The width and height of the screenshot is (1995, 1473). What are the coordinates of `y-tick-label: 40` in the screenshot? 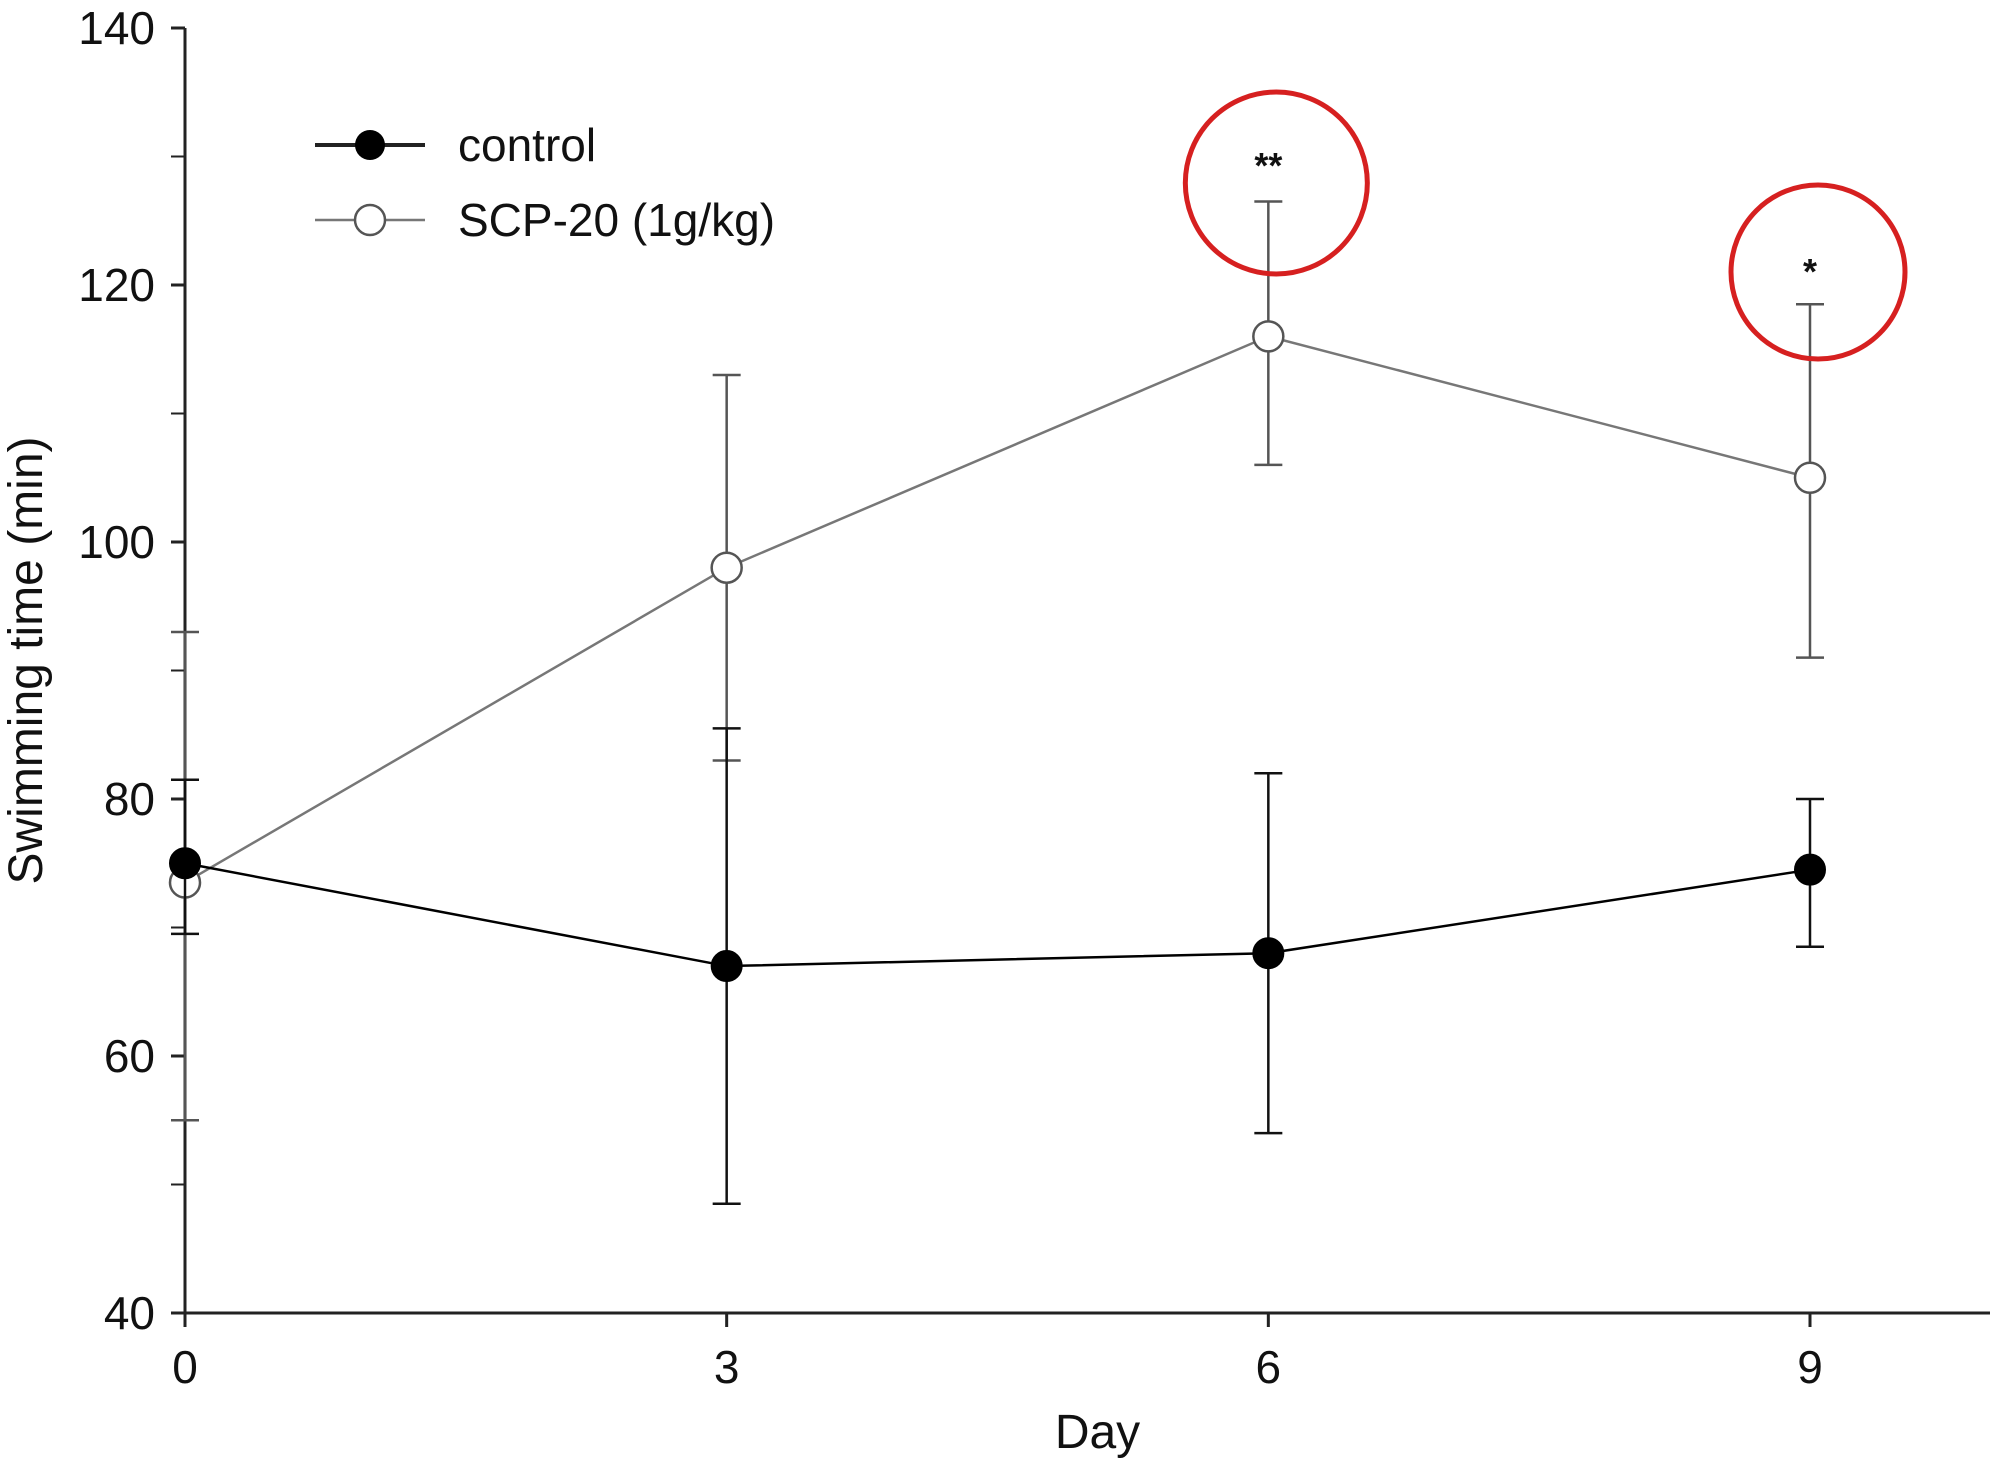 It's located at (129, 1313).